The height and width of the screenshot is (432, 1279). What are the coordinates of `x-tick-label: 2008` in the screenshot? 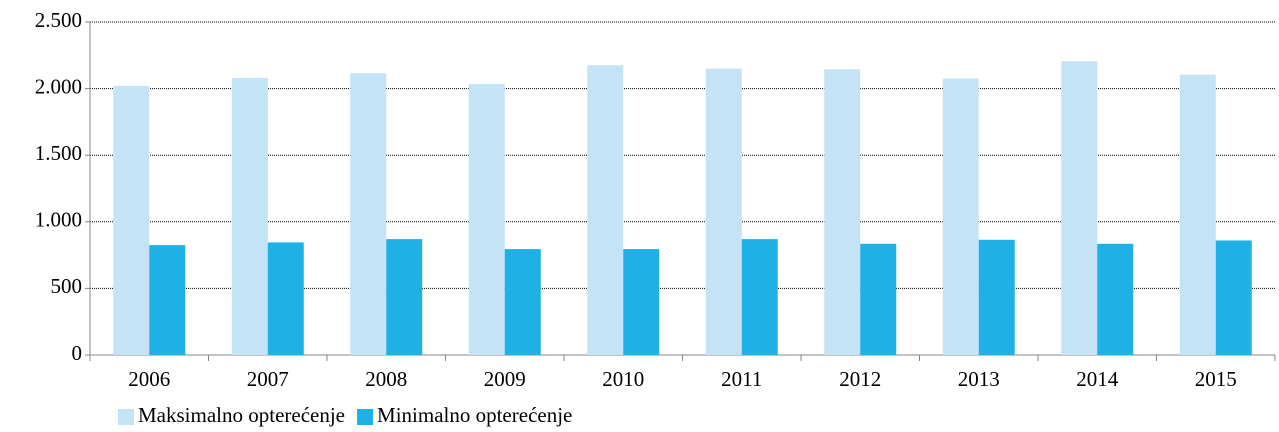 It's located at (386, 379).